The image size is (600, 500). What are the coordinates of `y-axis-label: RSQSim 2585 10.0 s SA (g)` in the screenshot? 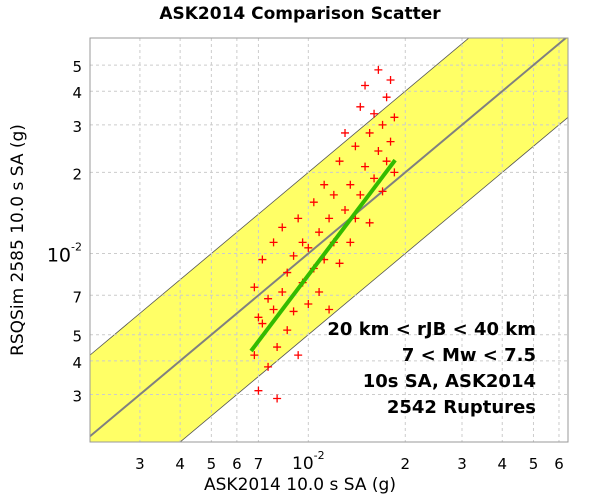 It's located at (18, 240).